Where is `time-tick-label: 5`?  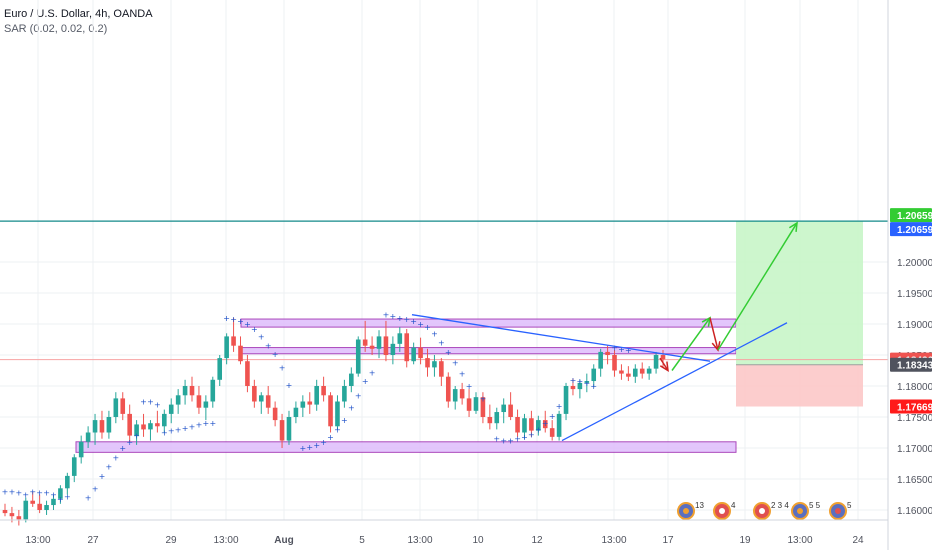
time-tick-label: 5 is located at coordinates (362, 540).